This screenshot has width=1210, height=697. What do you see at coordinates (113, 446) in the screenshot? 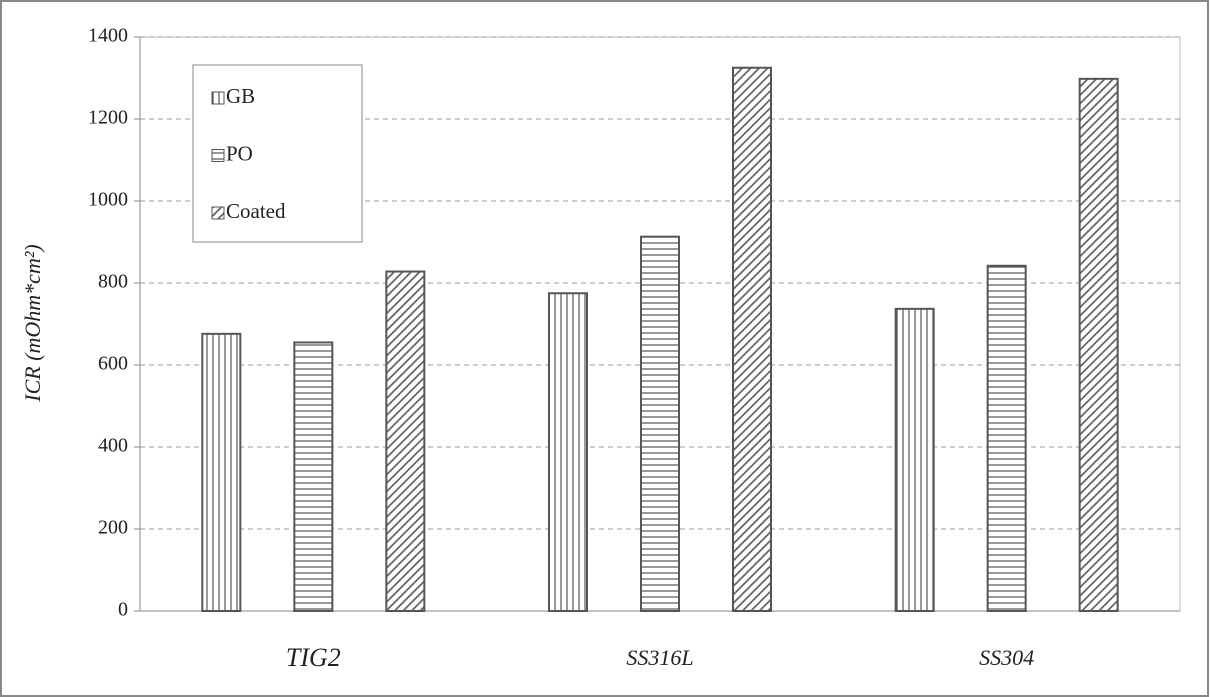
I see `y-tick-label: 400` at bounding box center [113, 446].